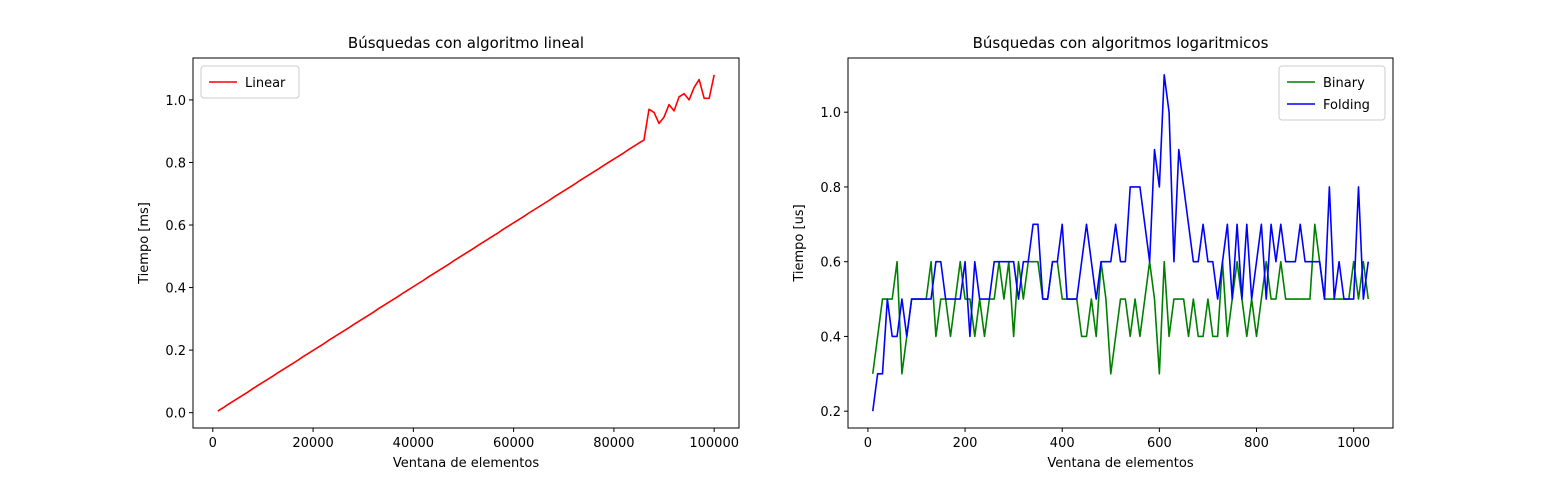 The image size is (1549, 480). I want to click on x-tick-label: 60000, so click(513, 443).